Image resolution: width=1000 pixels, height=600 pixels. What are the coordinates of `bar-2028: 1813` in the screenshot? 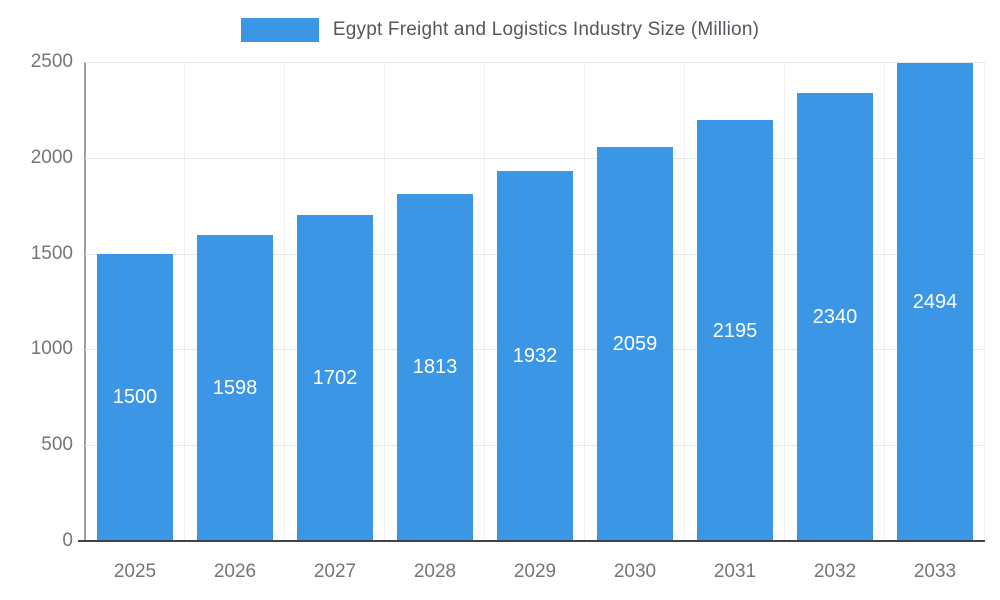 It's located at (435, 367).